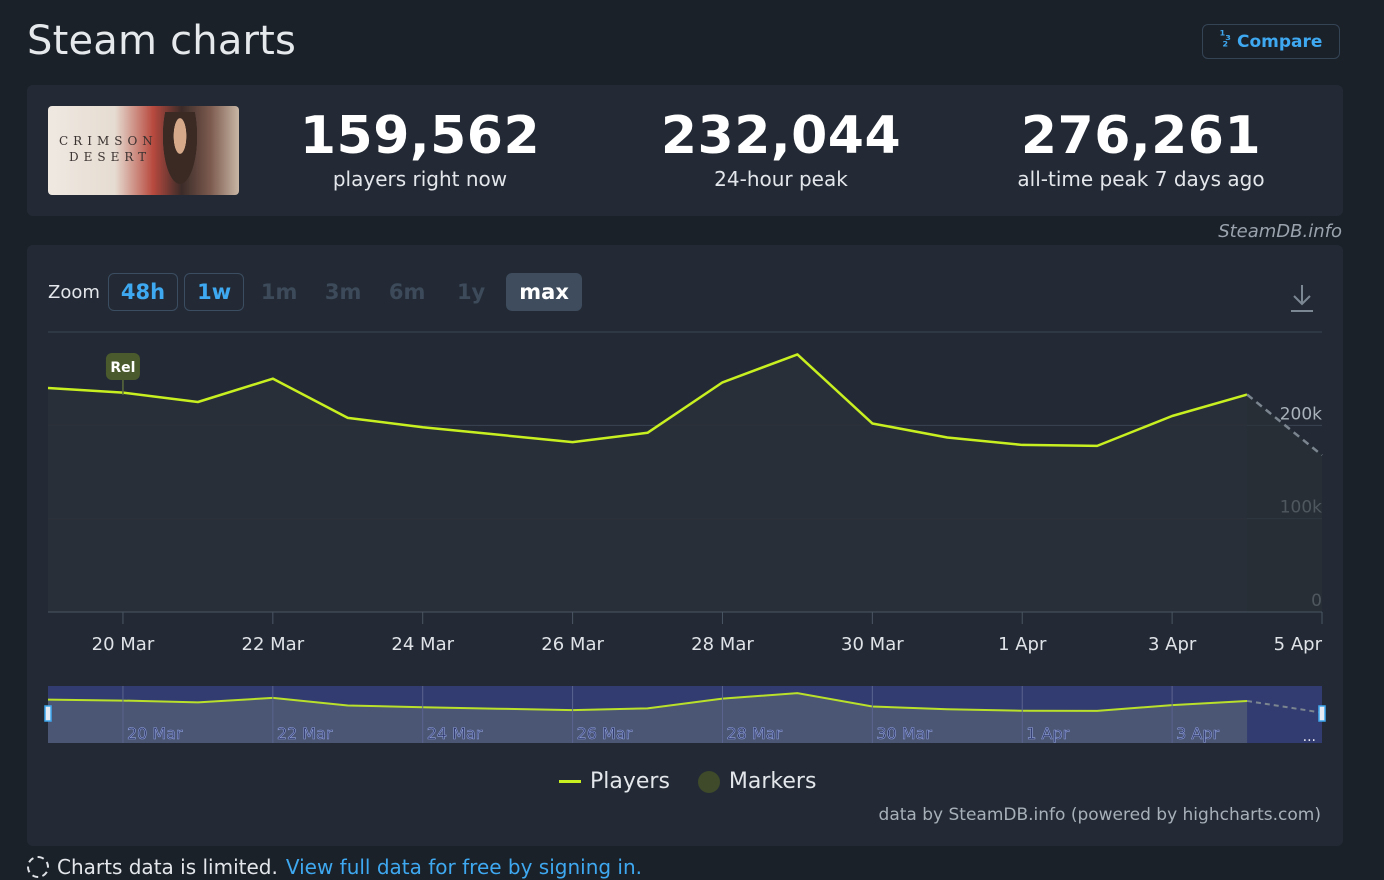 Image resolution: width=1384 pixels, height=880 pixels. Describe the element at coordinates (1284, 706) in the screenshot. I see `navigator-projected-line` at that location.